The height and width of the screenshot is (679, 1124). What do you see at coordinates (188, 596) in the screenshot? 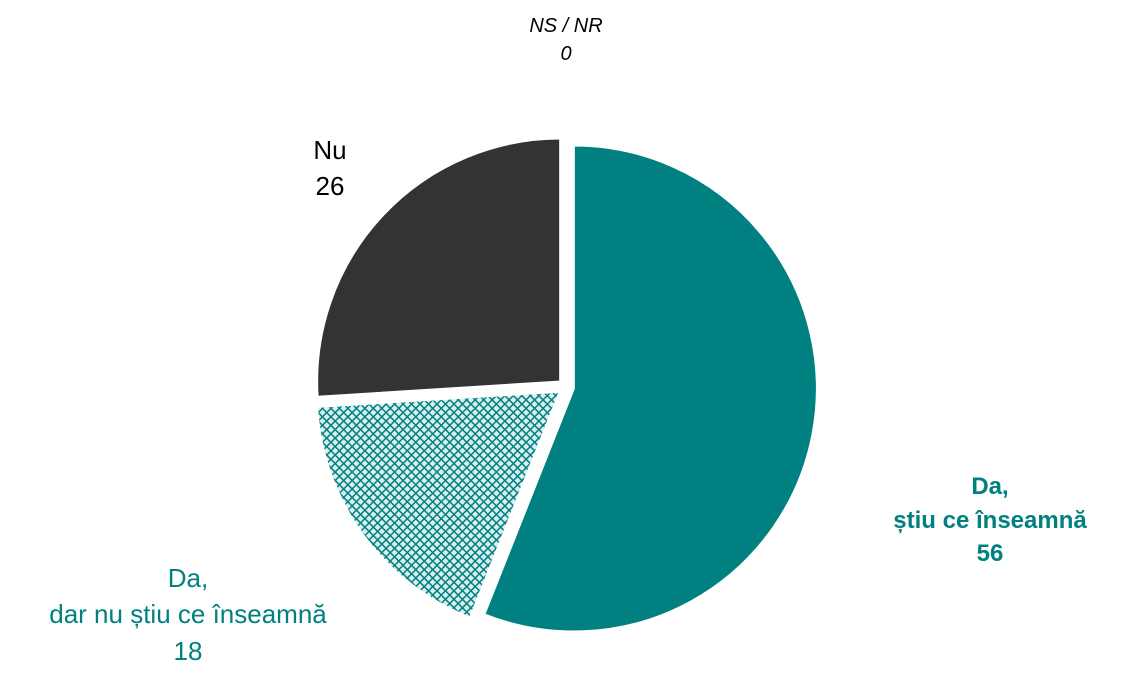
I see `category-label: Da, dar nu știu ce înseamnă` at bounding box center [188, 596].